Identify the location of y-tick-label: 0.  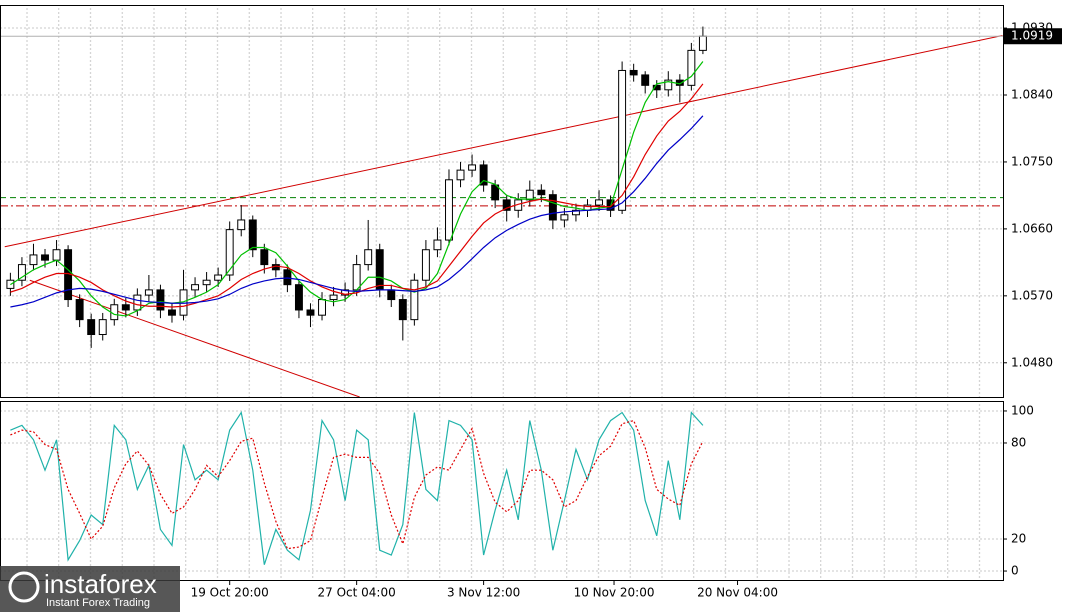
(1015, 571).